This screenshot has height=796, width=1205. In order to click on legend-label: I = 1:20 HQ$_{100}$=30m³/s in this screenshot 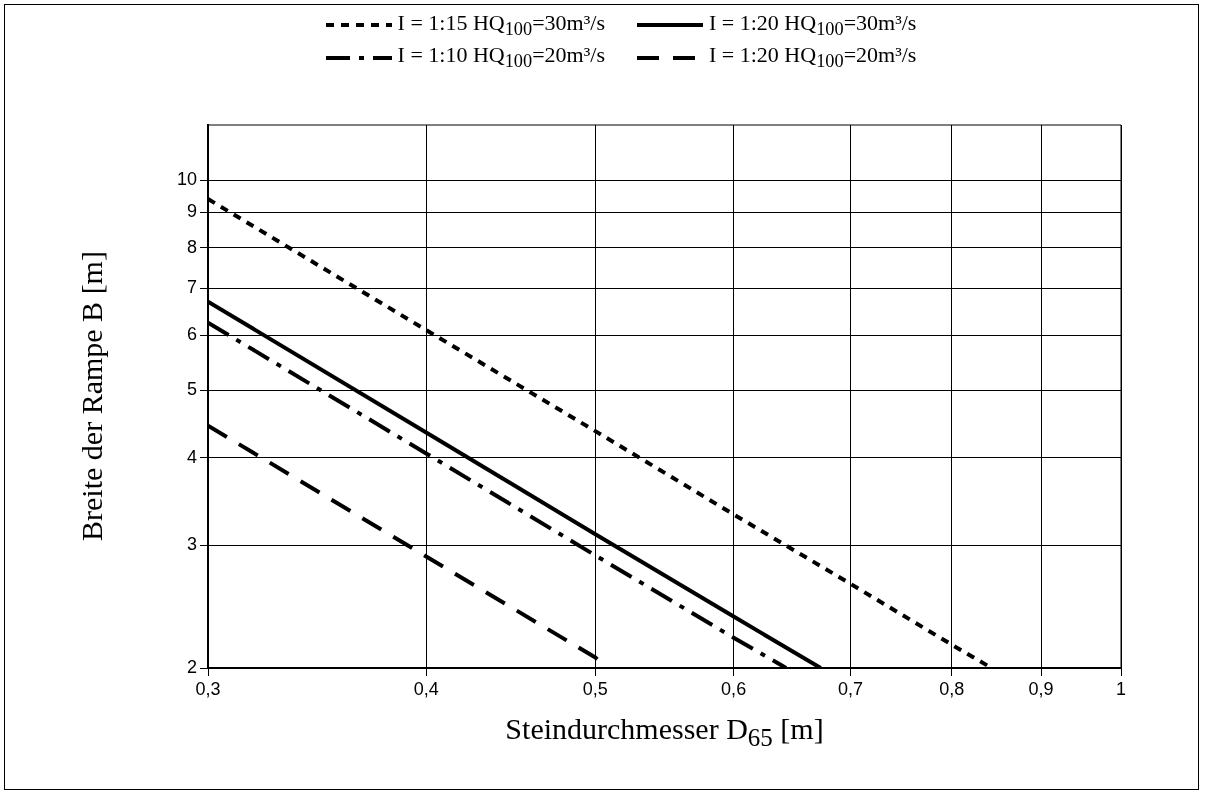, I will do `click(813, 25)`.